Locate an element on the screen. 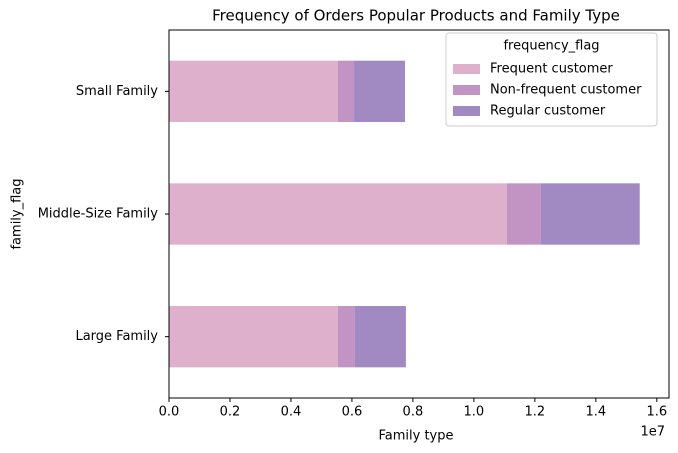  legend-label: Non-frequent customer is located at coordinates (566, 90).